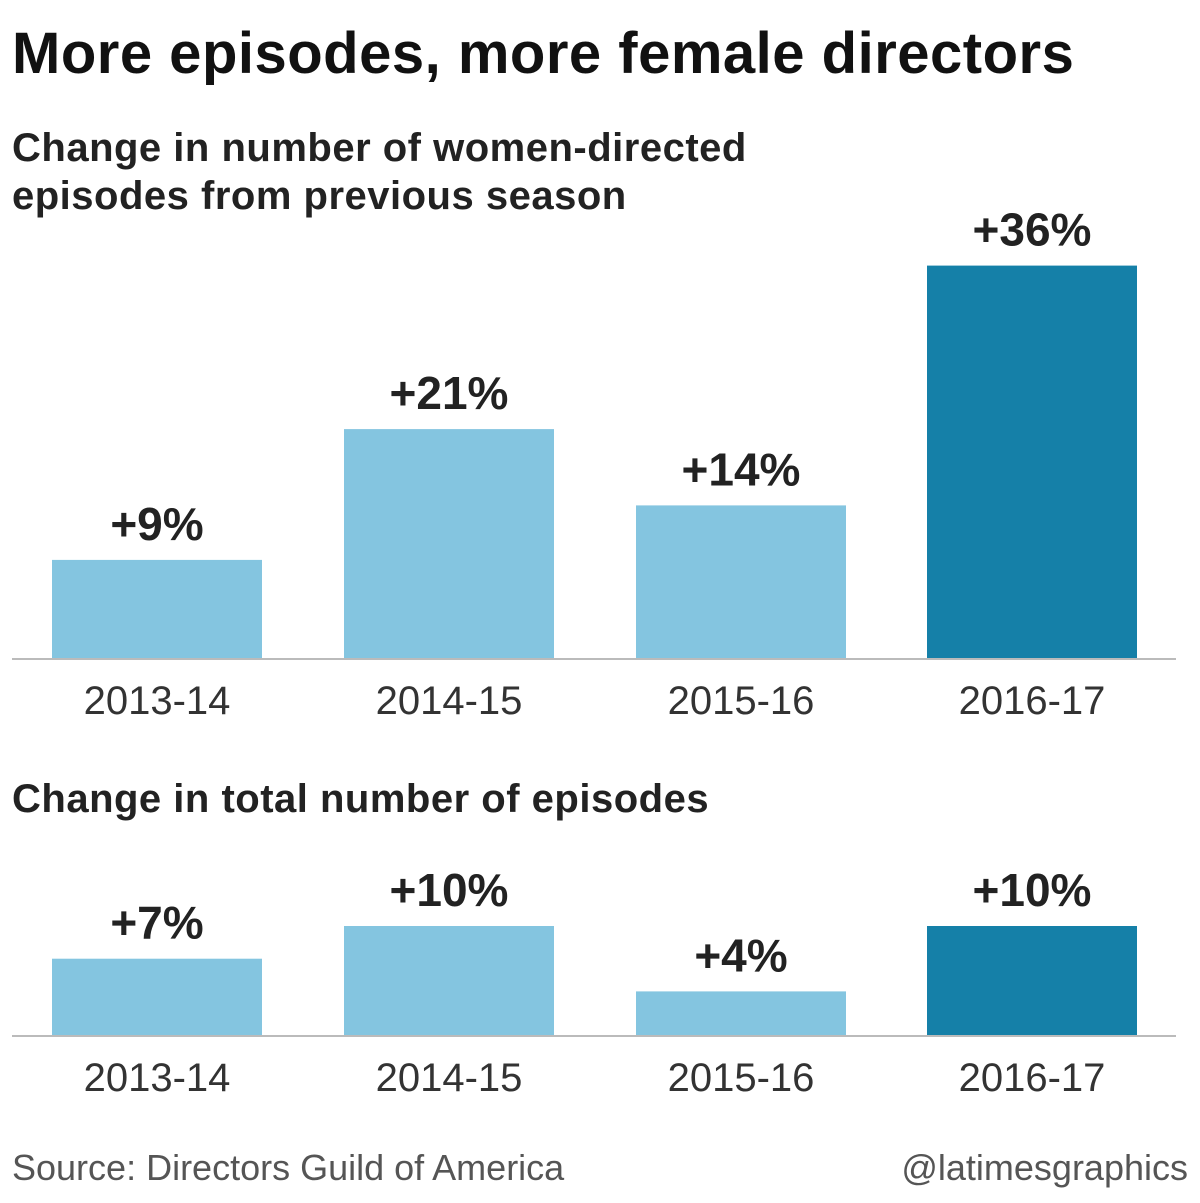 The height and width of the screenshot is (1203, 1200). Describe the element at coordinates (156, 923) in the screenshot. I see `value-label-2013-14: +7%` at that location.